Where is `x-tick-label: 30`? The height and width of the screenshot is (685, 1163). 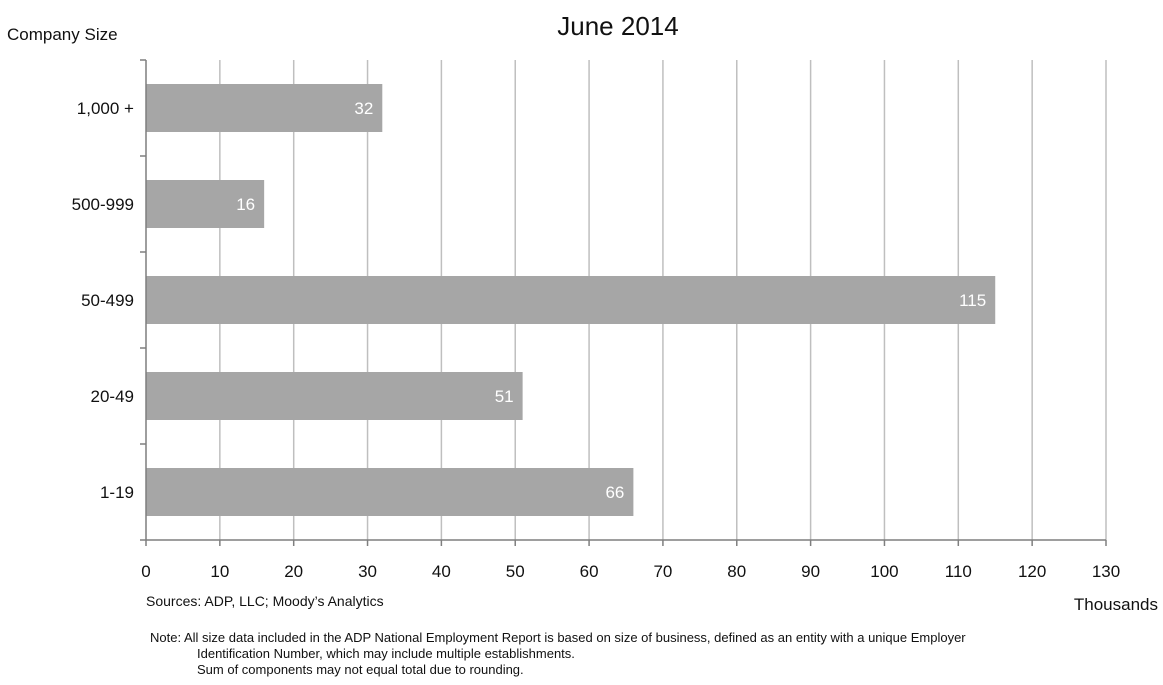 x-tick-label: 30 is located at coordinates (367, 571).